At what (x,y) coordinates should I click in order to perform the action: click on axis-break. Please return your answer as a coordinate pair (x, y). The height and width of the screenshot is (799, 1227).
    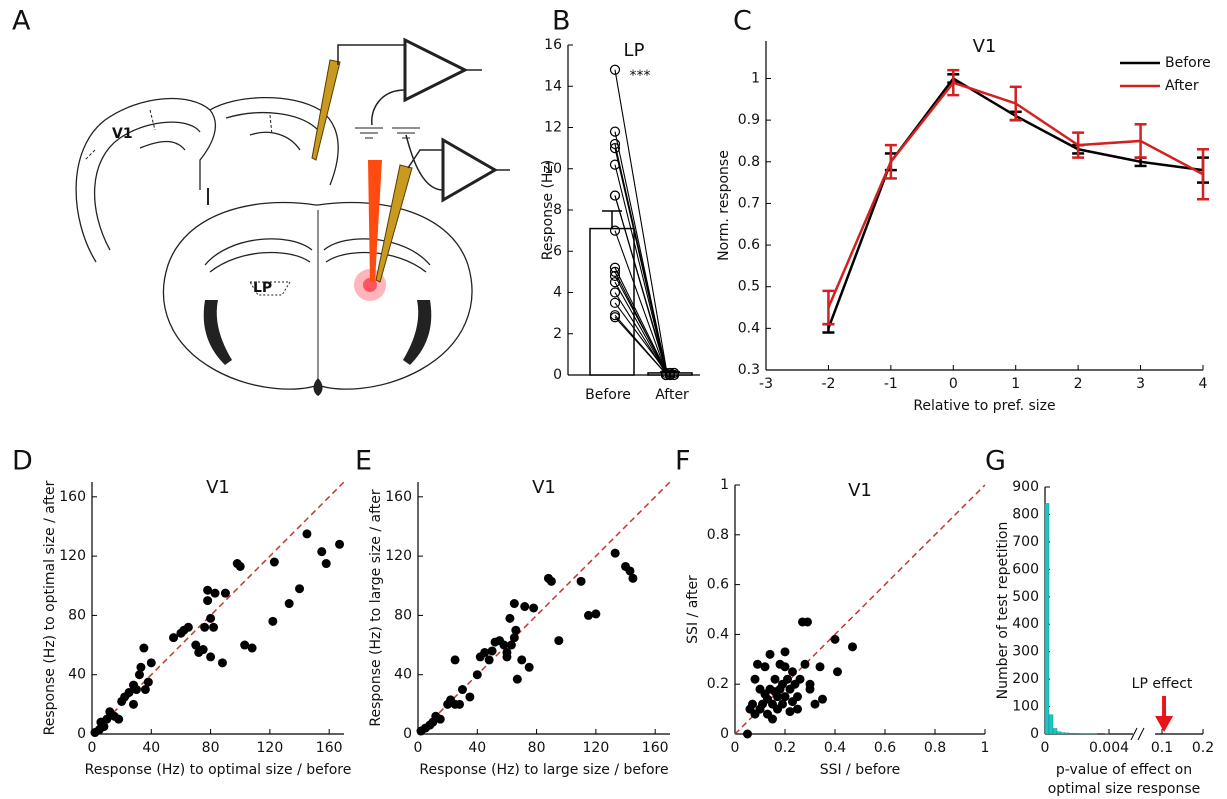
    Looking at the image, I should click on (1137, 734).